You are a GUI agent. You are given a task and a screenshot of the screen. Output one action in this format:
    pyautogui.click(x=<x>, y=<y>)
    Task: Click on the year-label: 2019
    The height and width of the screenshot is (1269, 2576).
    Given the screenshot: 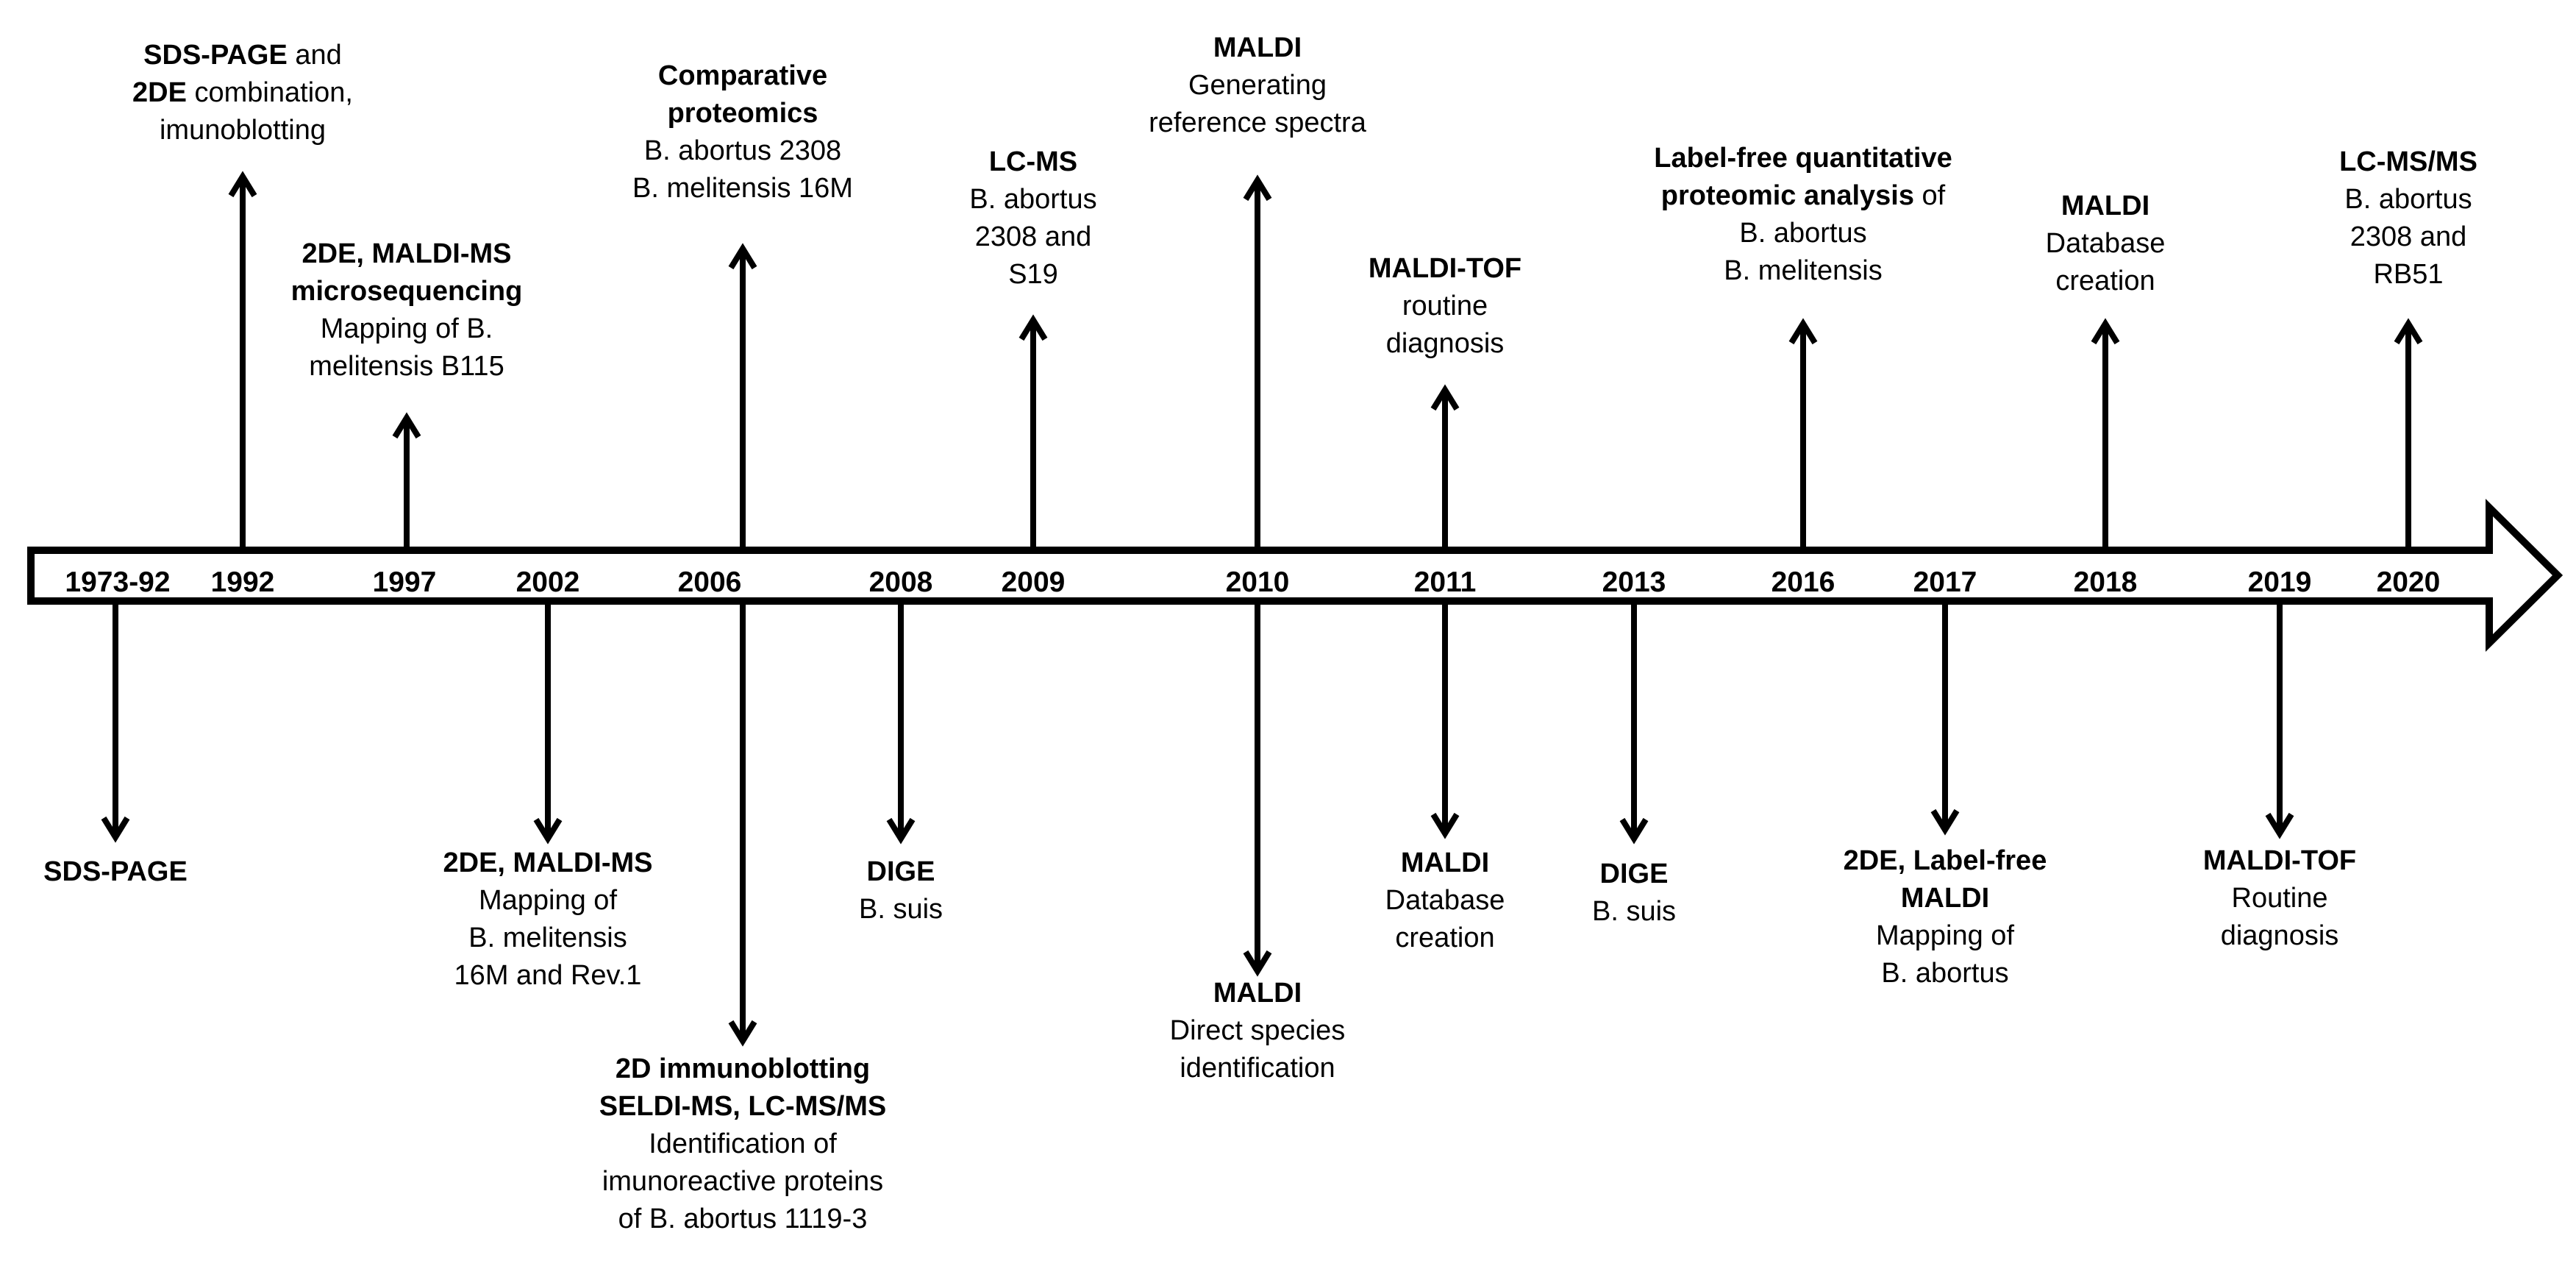 What is the action you would take?
    pyautogui.click(x=2279, y=582)
    